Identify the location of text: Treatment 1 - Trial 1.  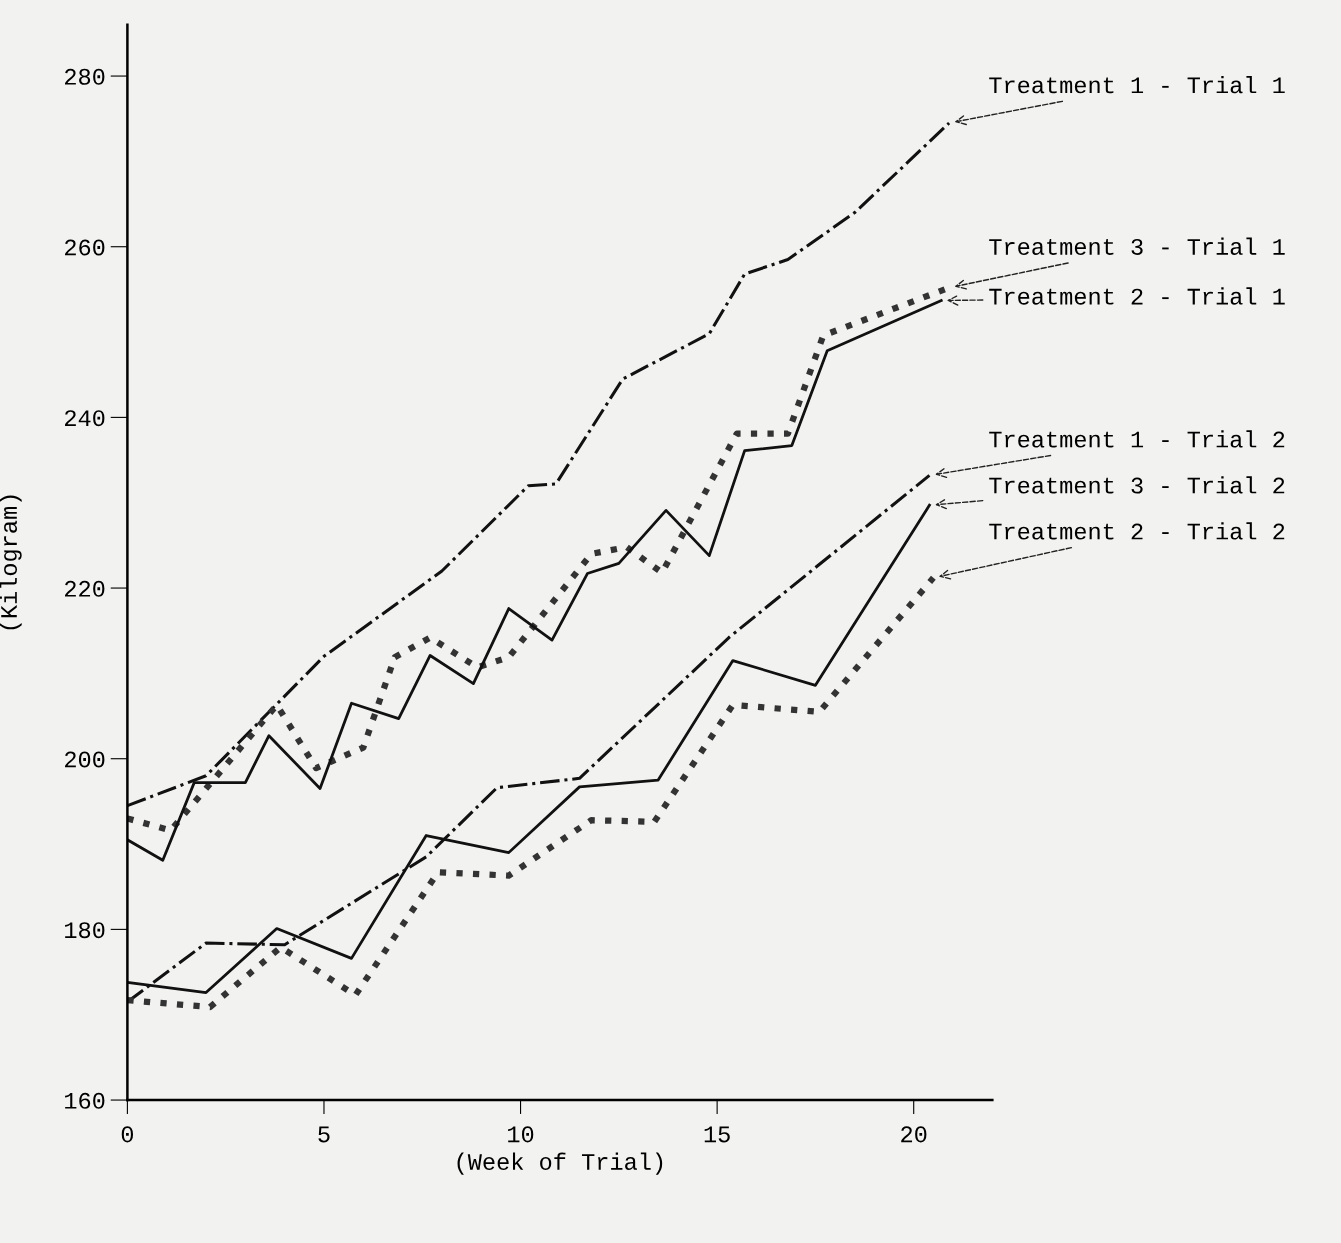
(1137, 85).